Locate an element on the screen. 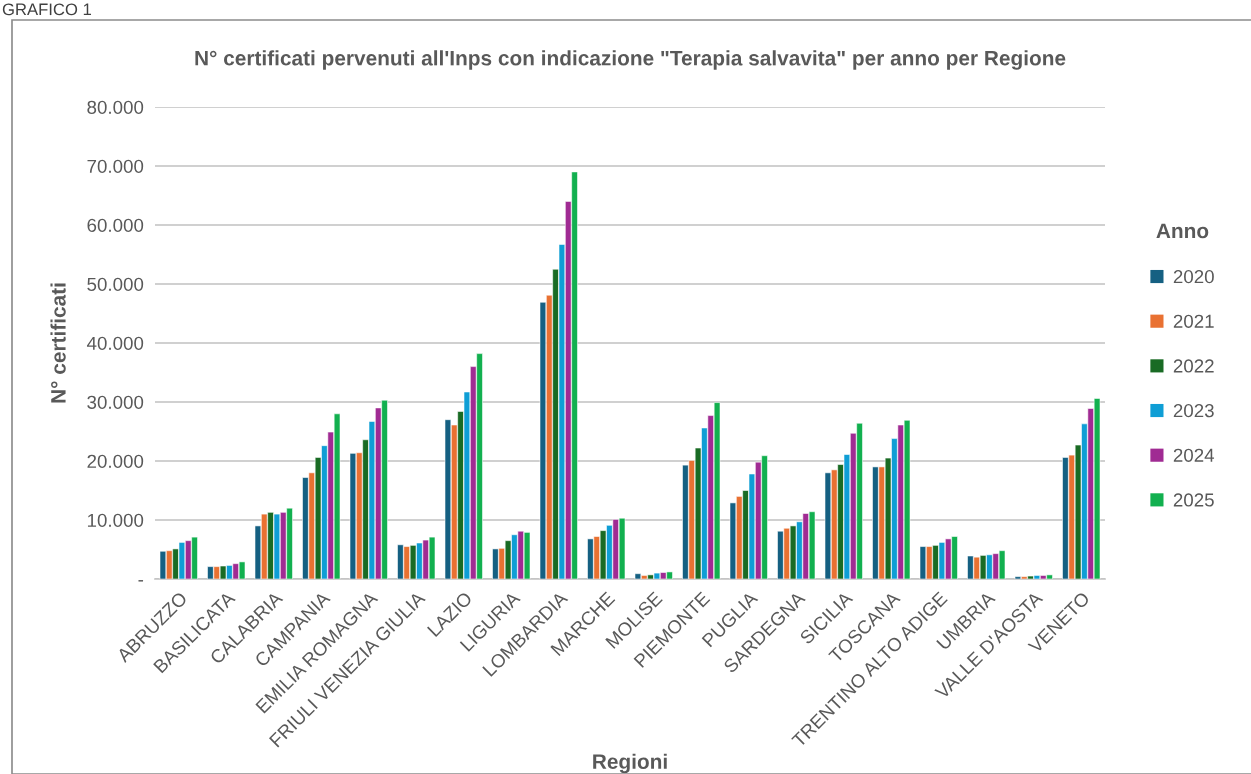 The height and width of the screenshot is (774, 1251). text: GRAFICO 1 is located at coordinates (47, 9).